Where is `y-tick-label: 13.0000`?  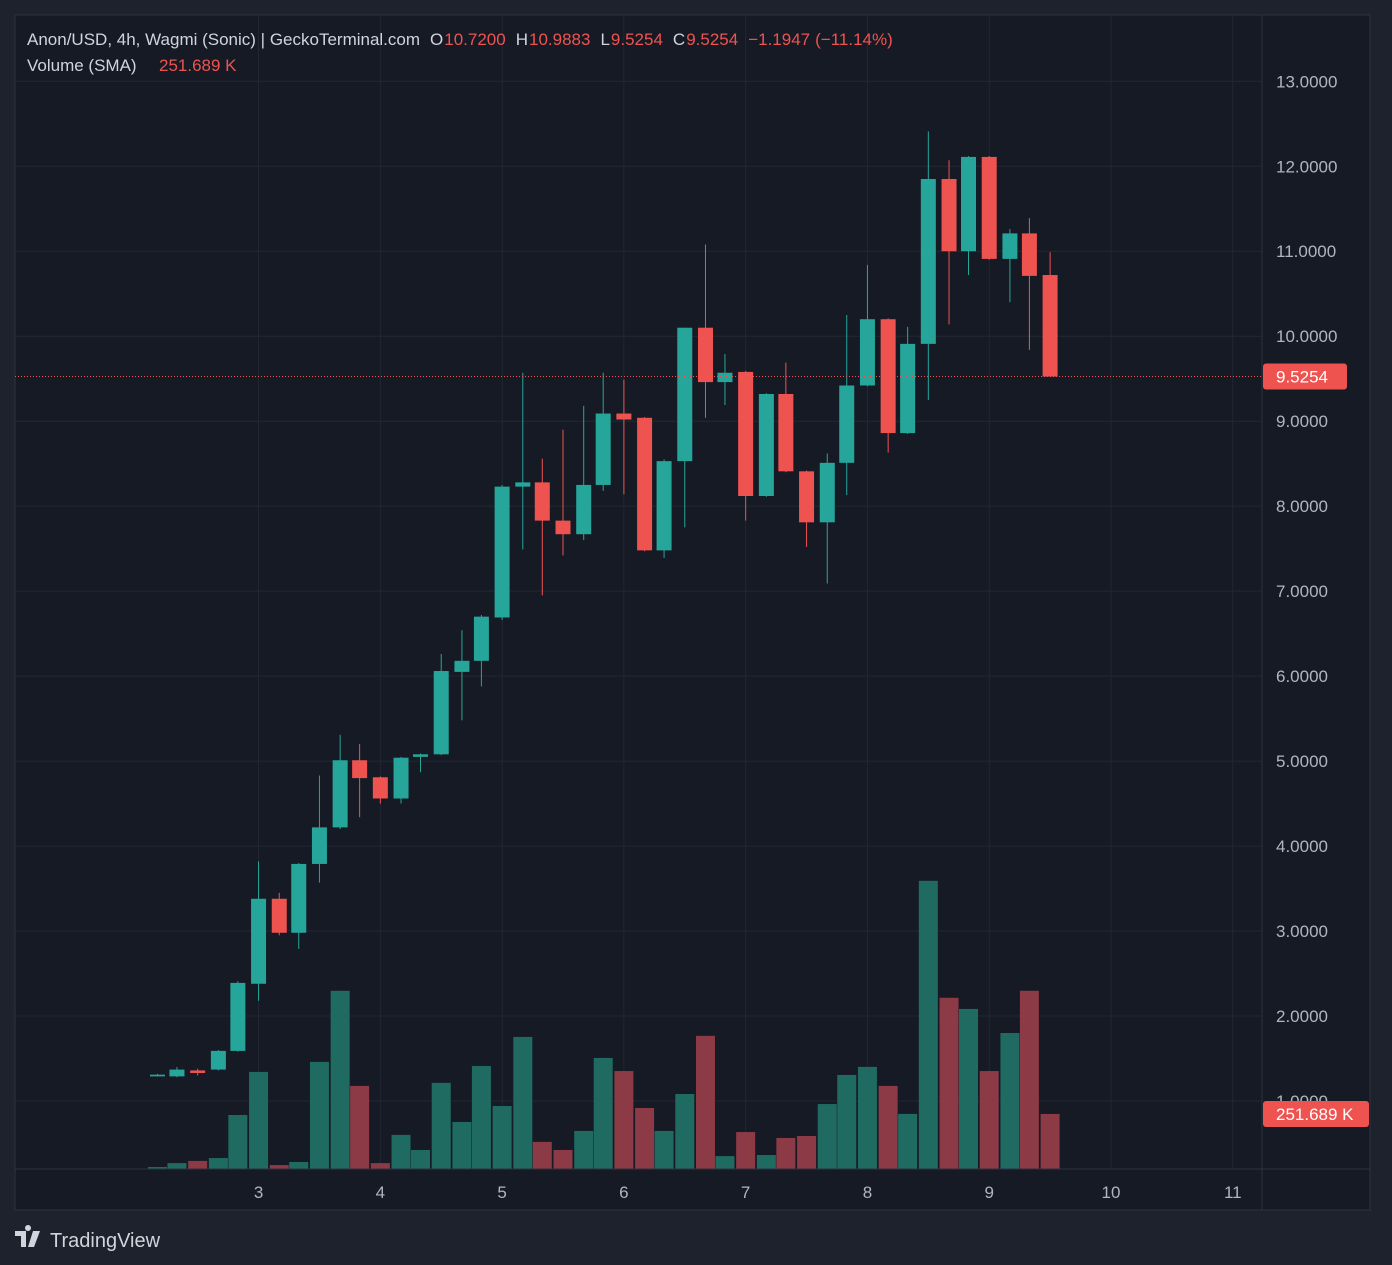
y-tick-label: 13.0000 is located at coordinates (1306, 81).